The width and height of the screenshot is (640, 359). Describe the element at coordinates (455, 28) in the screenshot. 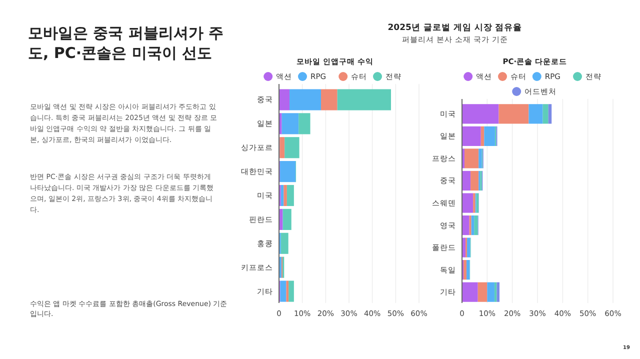

I see `text: 2025년 글로벌 게임 시장 점유율` at that location.